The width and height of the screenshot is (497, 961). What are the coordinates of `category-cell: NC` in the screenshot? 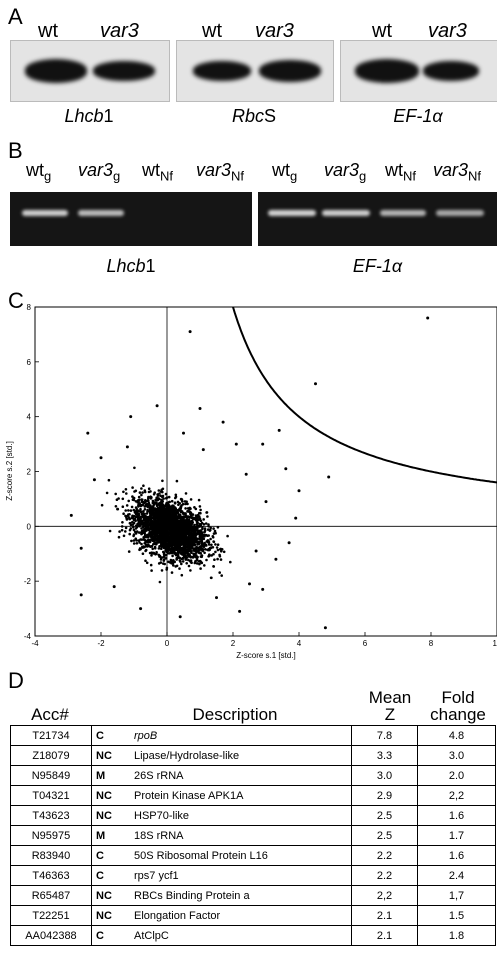 It's located at (108, 915).